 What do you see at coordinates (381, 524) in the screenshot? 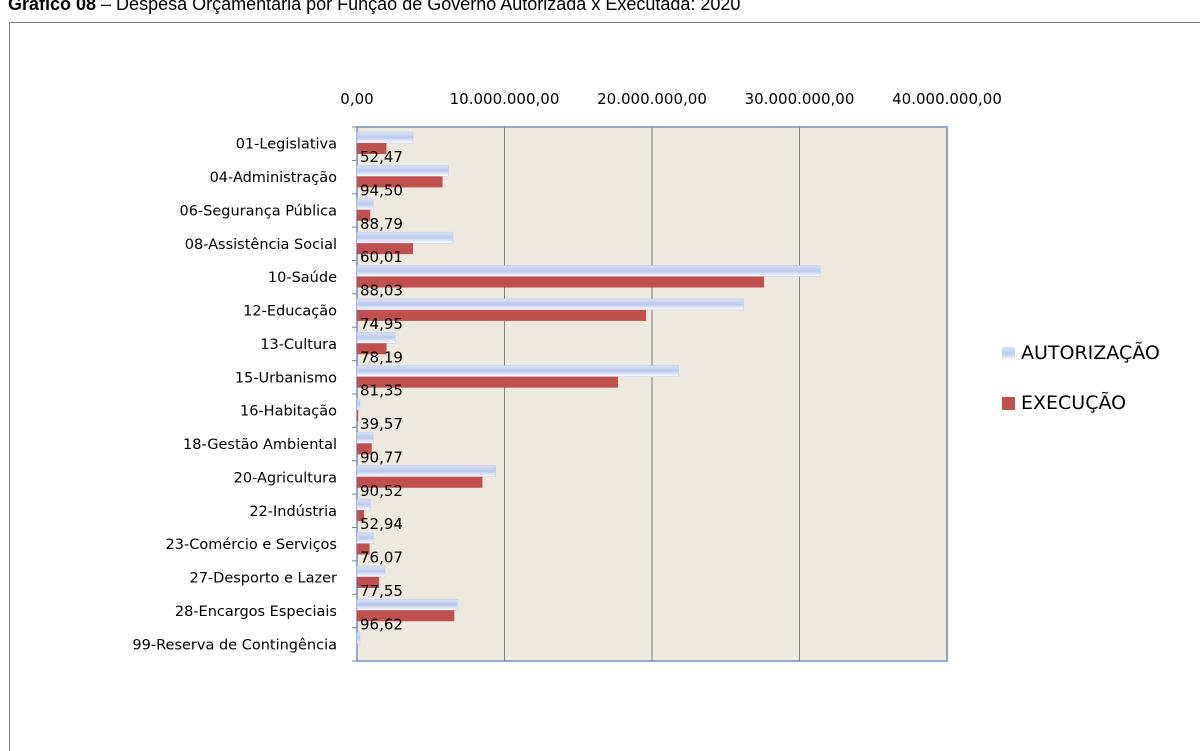
I see `data-label: 52,94` at bounding box center [381, 524].